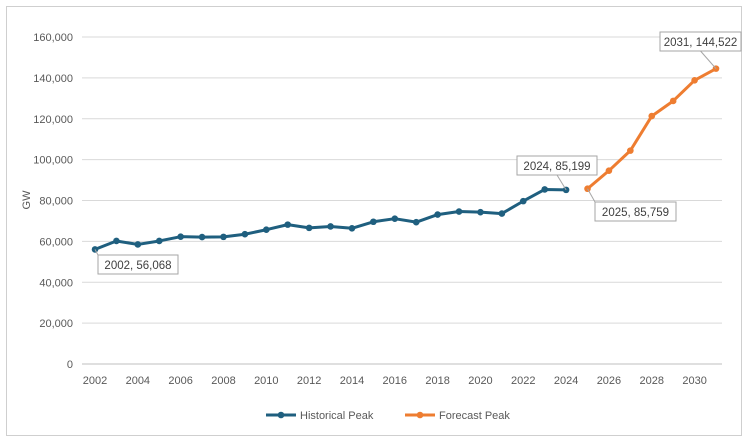 This screenshot has height=445, width=750. I want to click on x-tick-label: 2014, so click(352, 381).